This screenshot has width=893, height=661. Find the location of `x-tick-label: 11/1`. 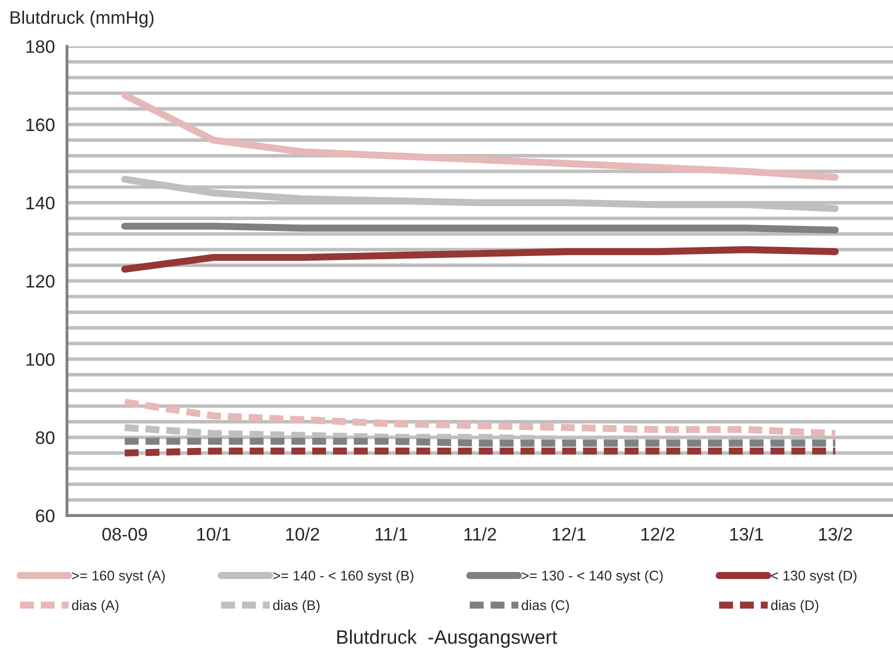

x-tick-label: 11/1 is located at coordinates (392, 534).